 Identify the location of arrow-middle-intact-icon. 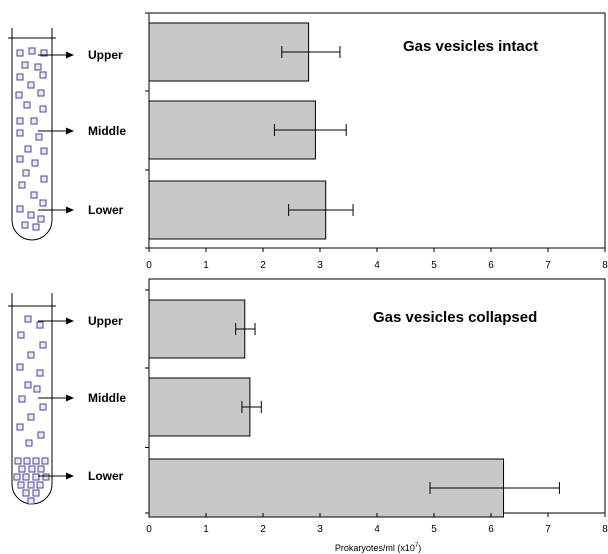
(56, 131).